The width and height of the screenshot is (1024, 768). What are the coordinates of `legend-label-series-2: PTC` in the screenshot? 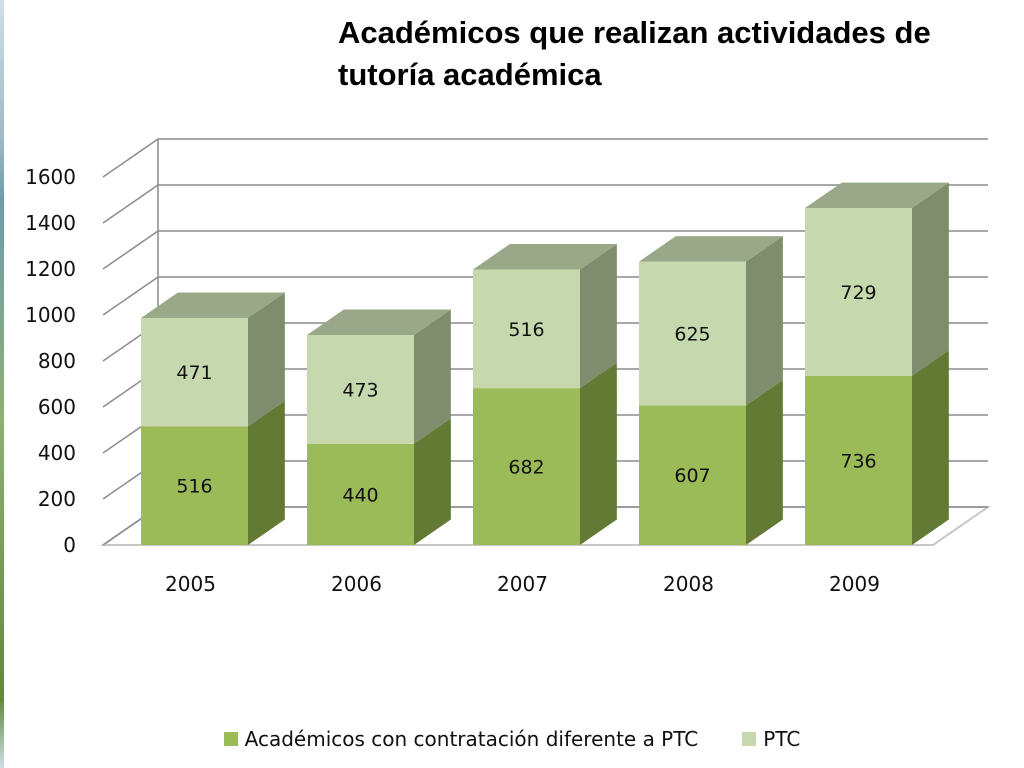 It's located at (782, 739).